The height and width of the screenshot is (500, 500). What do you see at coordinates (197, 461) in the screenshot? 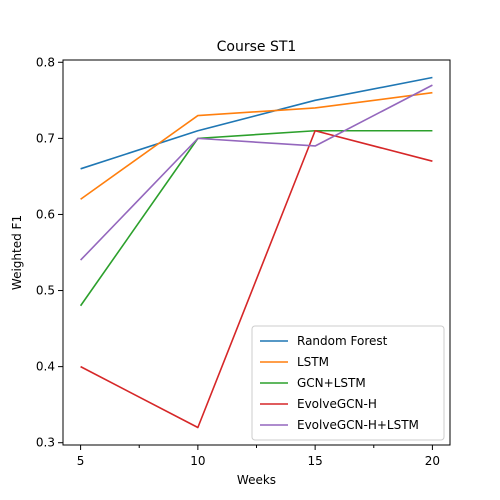
I see `x-tick-label: 10` at bounding box center [197, 461].